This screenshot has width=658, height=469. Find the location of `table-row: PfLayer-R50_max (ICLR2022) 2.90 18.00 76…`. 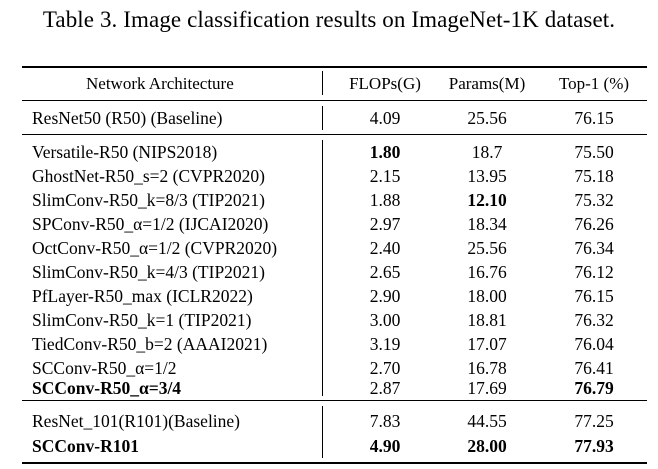

table-row: PfLayer-R50_max (ICLR2022) 2.90 18.00 76… is located at coordinates (334, 296).